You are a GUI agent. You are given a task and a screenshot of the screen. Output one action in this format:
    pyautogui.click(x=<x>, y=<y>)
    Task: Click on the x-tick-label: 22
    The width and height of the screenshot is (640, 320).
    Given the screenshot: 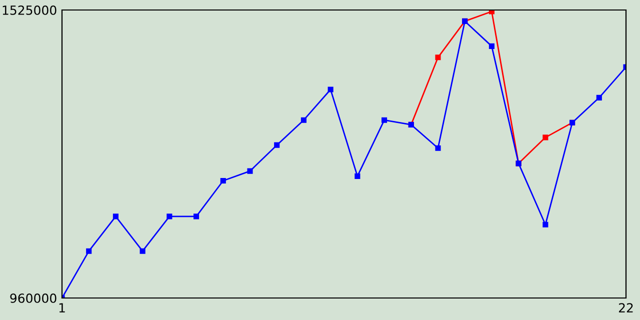 What is the action you would take?
    pyautogui.click(x=625, y=307)
    